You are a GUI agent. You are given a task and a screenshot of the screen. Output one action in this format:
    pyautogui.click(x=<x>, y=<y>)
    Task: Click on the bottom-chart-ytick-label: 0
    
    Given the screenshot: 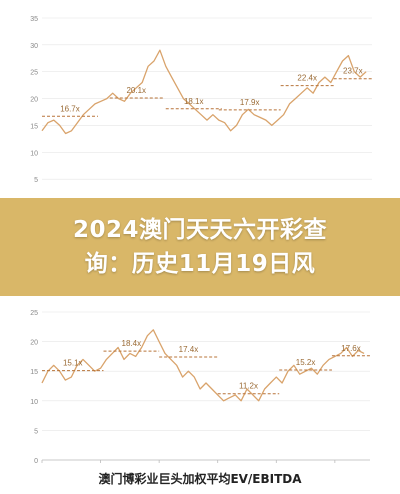 What is the action you would take?
    pyautogui.click(x=36, y=461)
    